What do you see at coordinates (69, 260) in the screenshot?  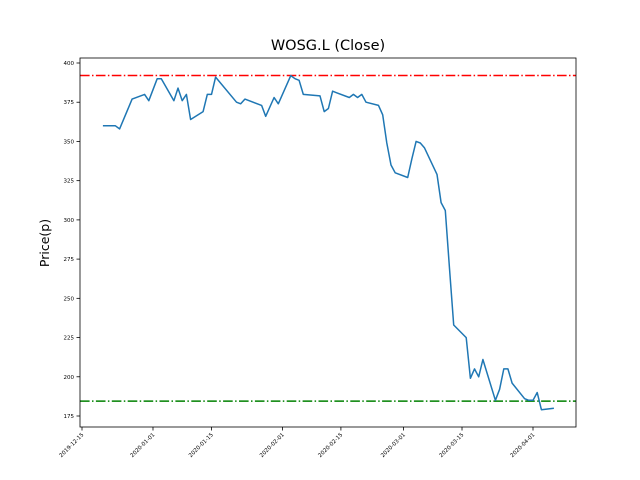 I see `y-tick-label: 275` at bounding box center [69, 260].